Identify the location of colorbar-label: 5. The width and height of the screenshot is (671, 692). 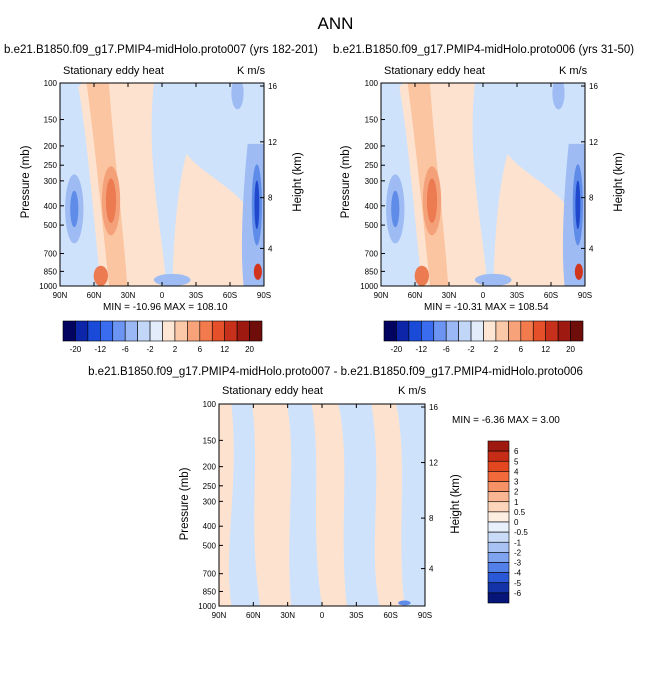
(516, 461).